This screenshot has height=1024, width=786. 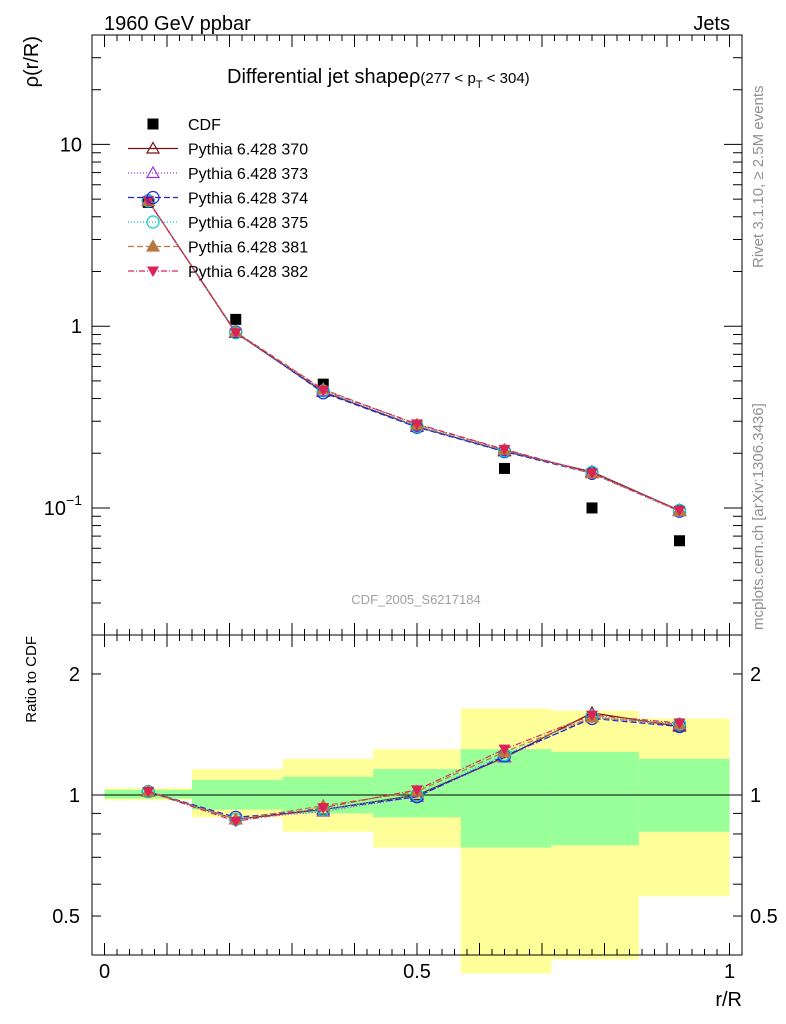 What do you see at coordinates (248, 272) in the screenshot?
I see `legend-label: Pythia 6.428 382` at bounding box center [248, 272].